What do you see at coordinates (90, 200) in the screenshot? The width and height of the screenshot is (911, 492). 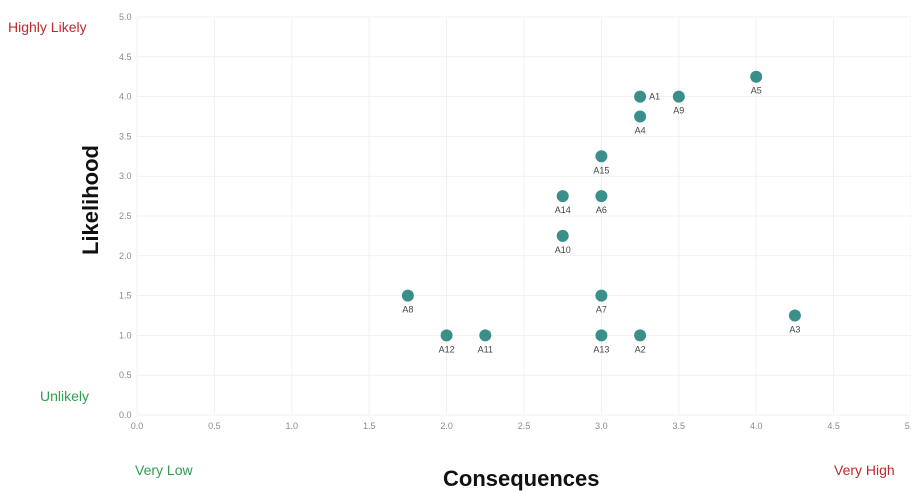 I see `y-axis-title: Likelihood` at bounding box center [90, 200].